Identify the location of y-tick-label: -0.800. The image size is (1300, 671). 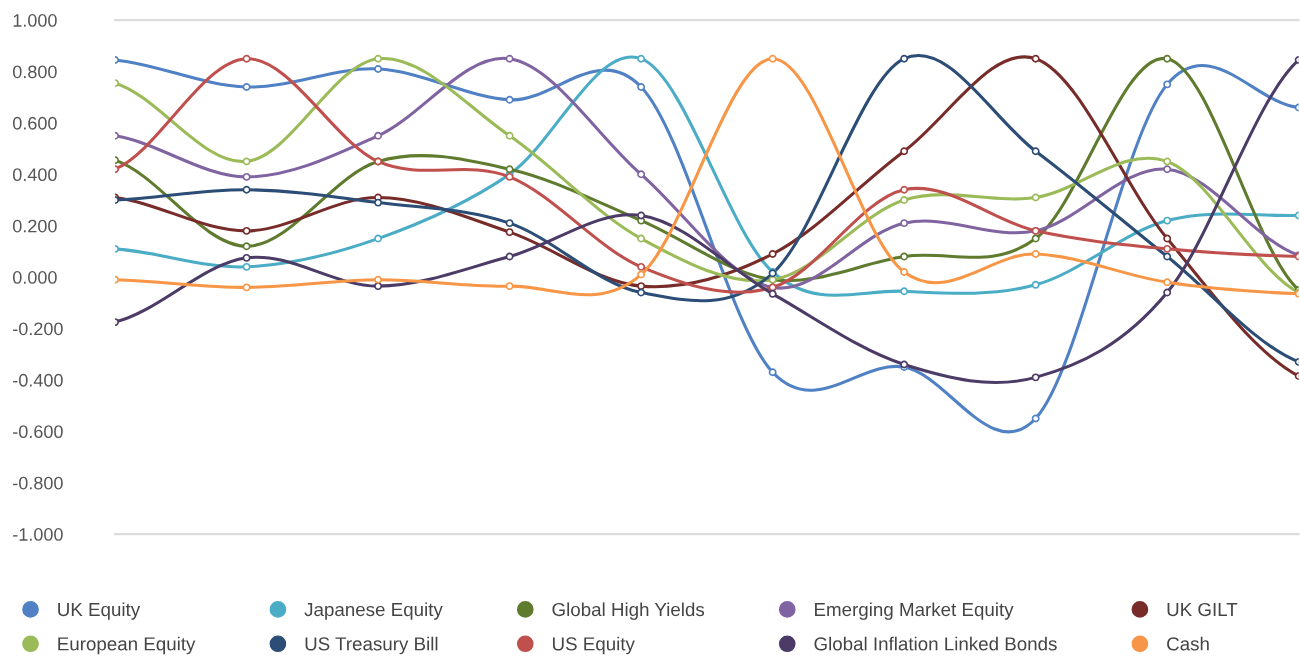
(38, 483).